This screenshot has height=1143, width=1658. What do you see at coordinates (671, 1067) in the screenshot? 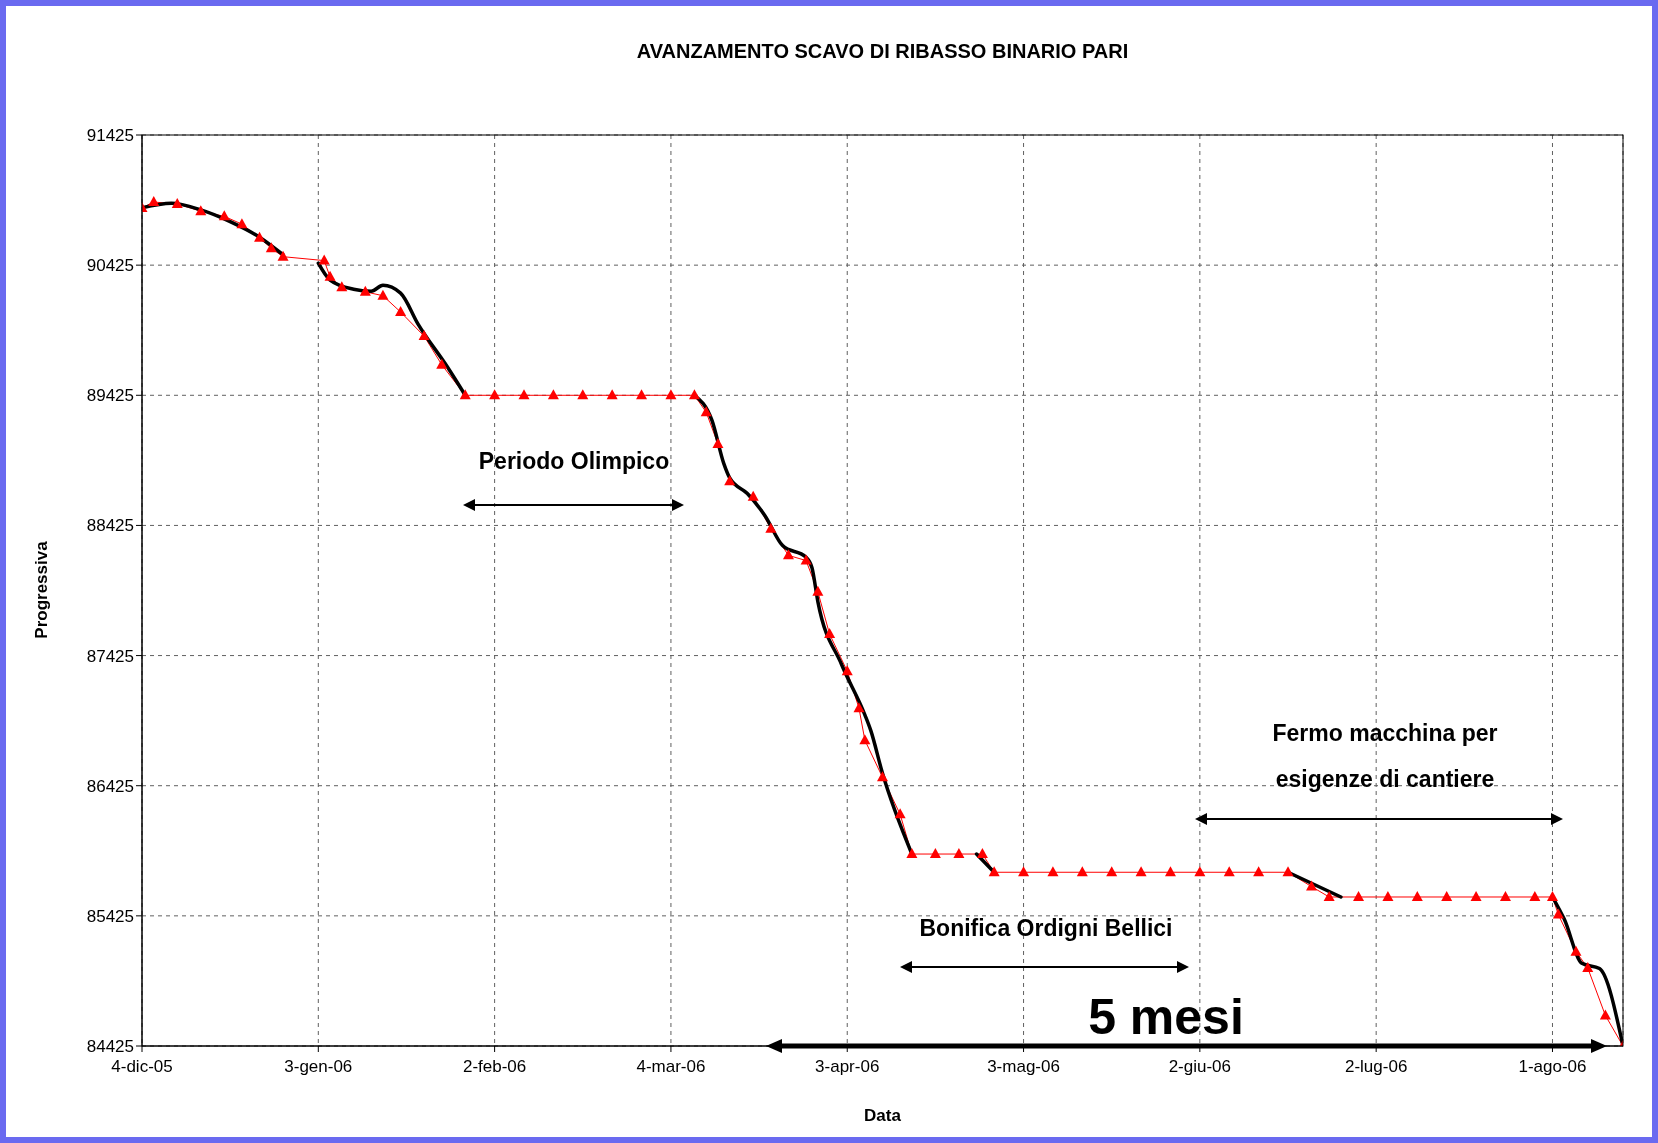
I see `x-tick-label: 4-mar-06` at bounding box center [671, 1067].